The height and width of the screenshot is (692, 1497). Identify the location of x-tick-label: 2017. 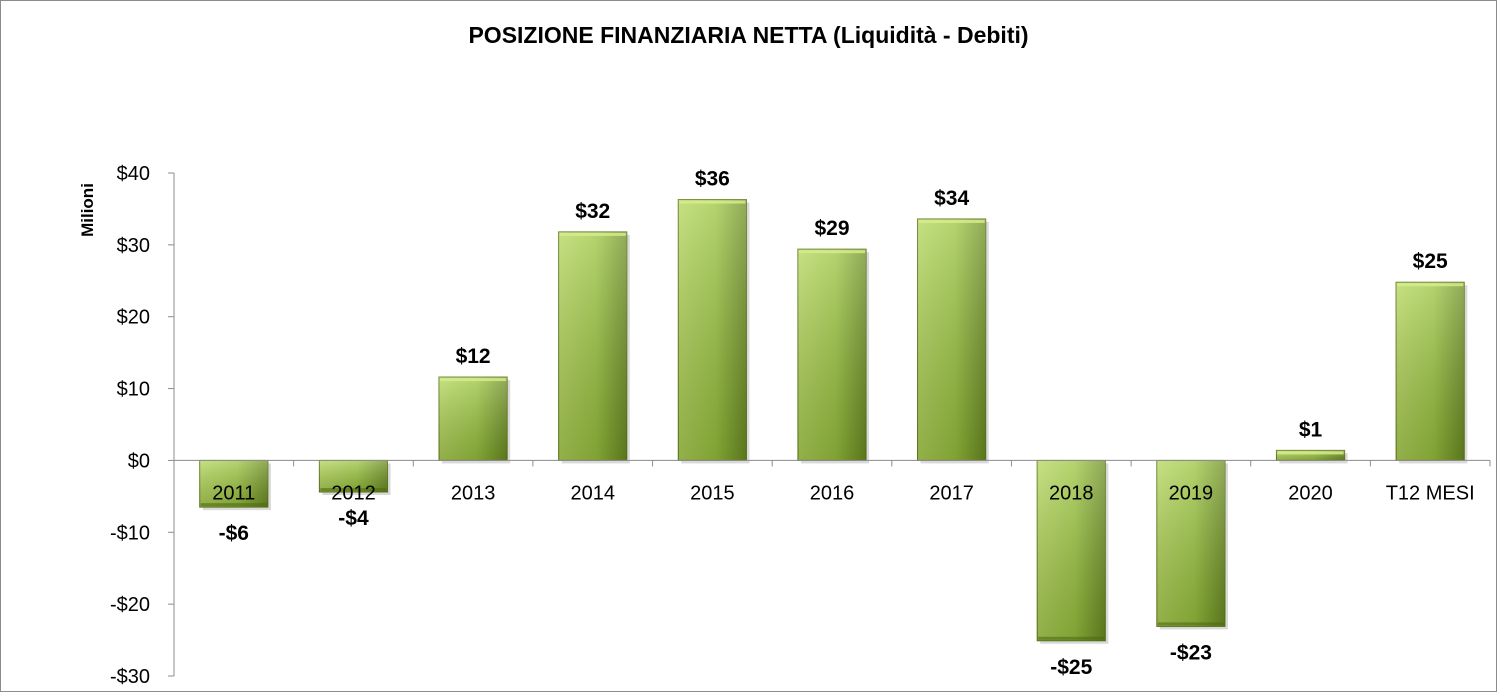
(951, 493).